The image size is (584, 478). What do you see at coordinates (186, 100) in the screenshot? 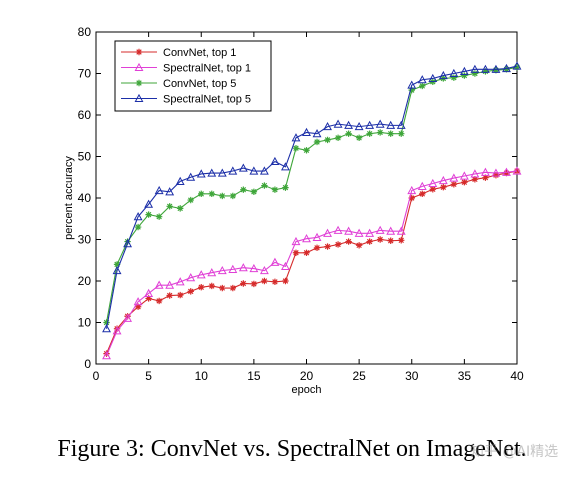
I see `legend-entry: SpectralNet, top 5` at bounding box center [186, 100].